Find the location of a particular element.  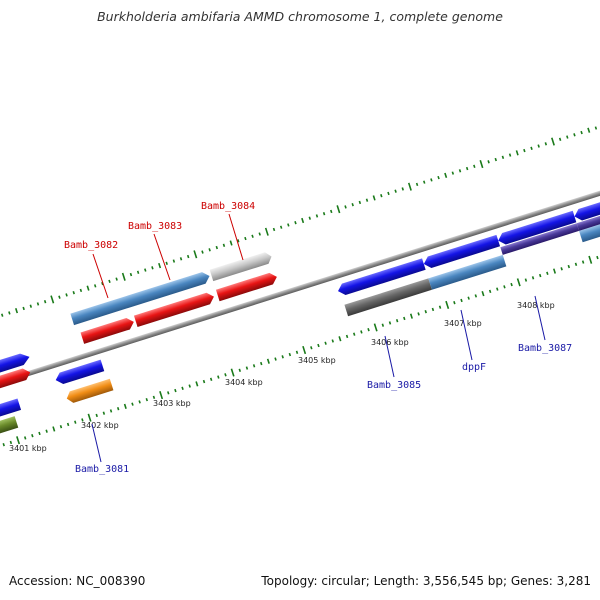

tick-label: 3406 kbp is located at coordinates (390, 342).